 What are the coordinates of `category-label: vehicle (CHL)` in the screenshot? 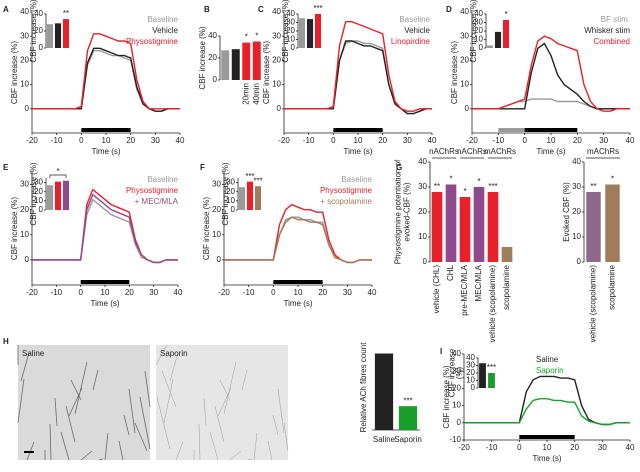 It's located at (436, 289).